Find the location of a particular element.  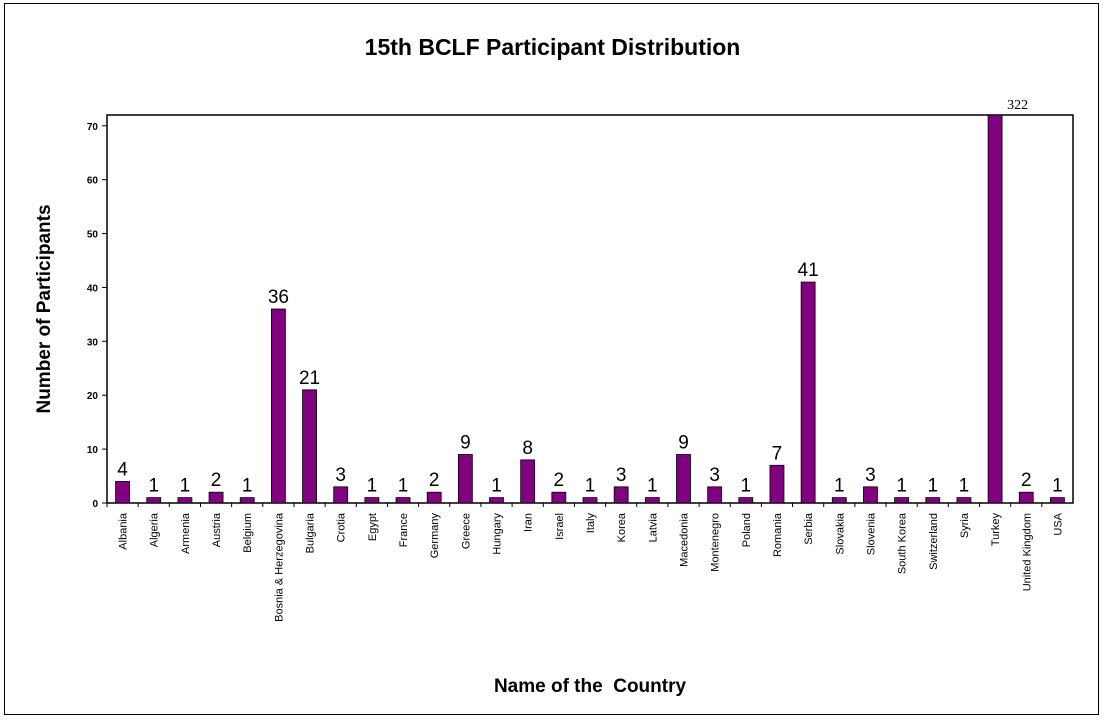

y-tick-label: 60 is located at coordinates (93, 181).